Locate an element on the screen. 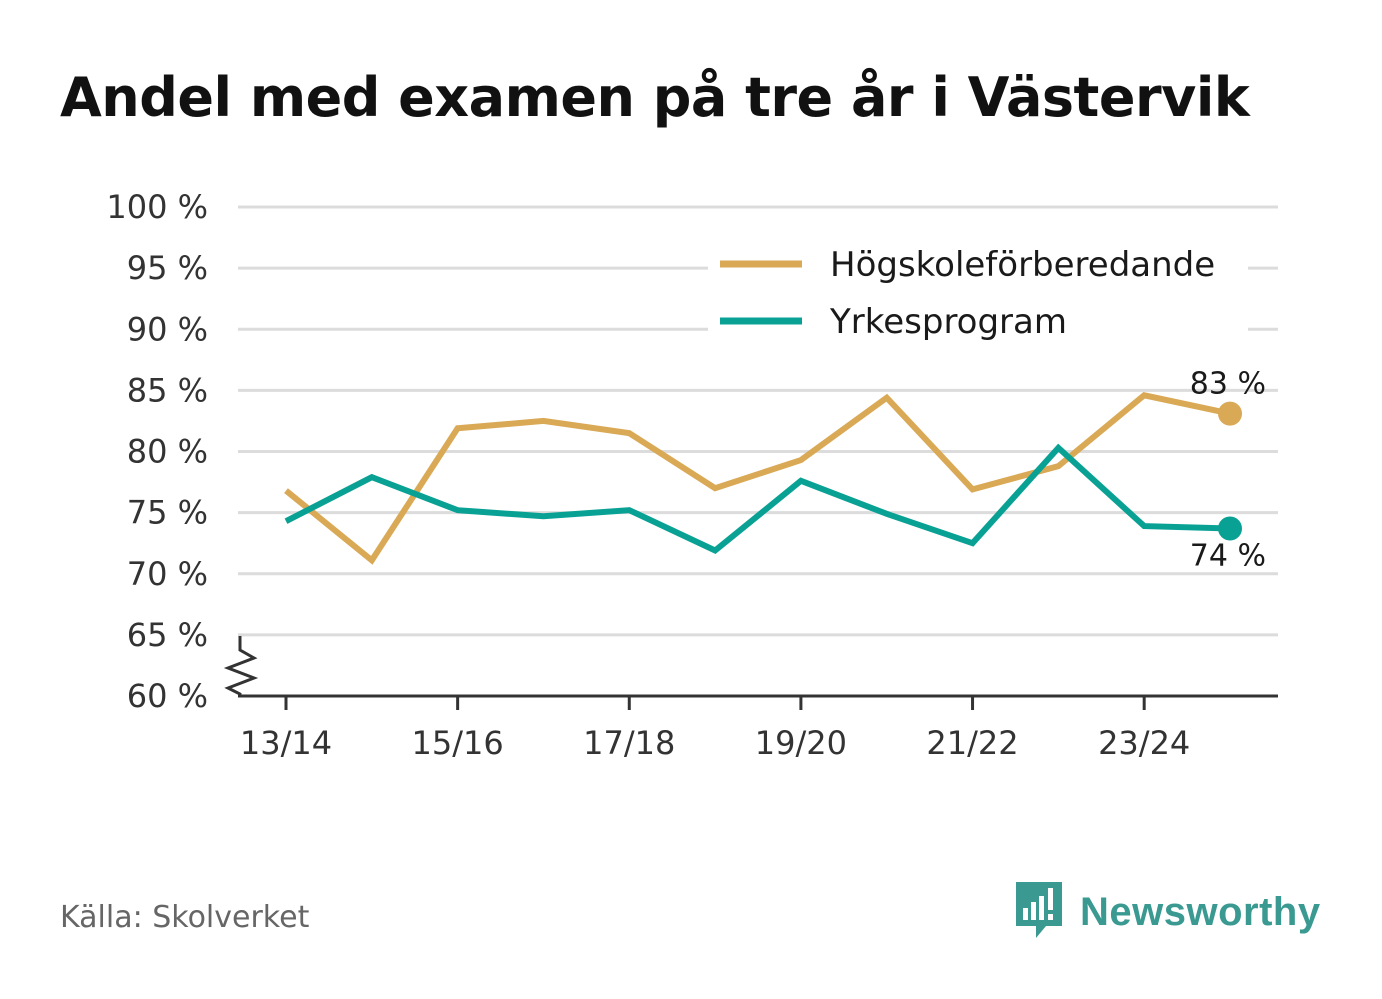  x-tick-label: 21/22 is located at coordinates (972, 743).